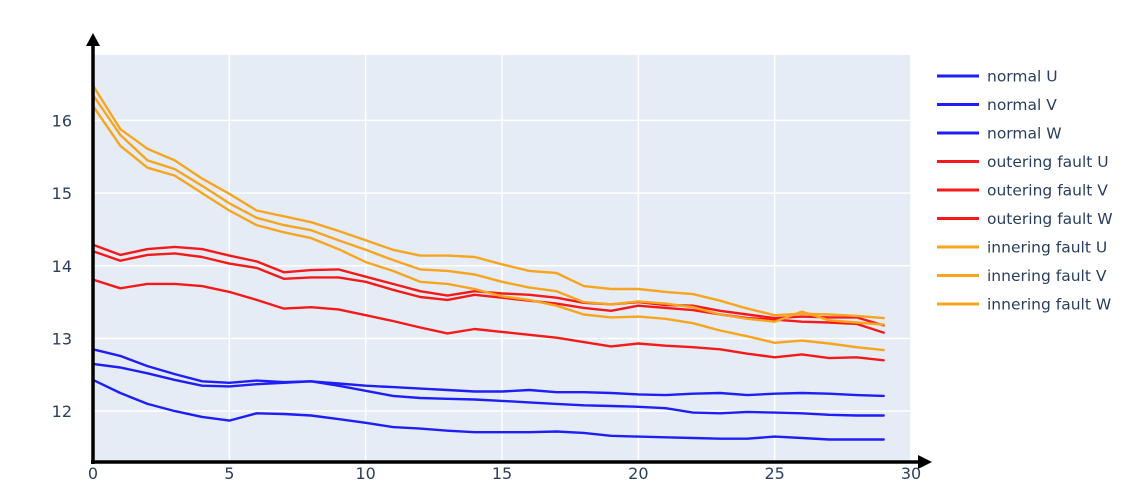 The width and height of the screenshot is (1138, 490). I want to click on legend-item: outering fault V, so click(1022, 191).